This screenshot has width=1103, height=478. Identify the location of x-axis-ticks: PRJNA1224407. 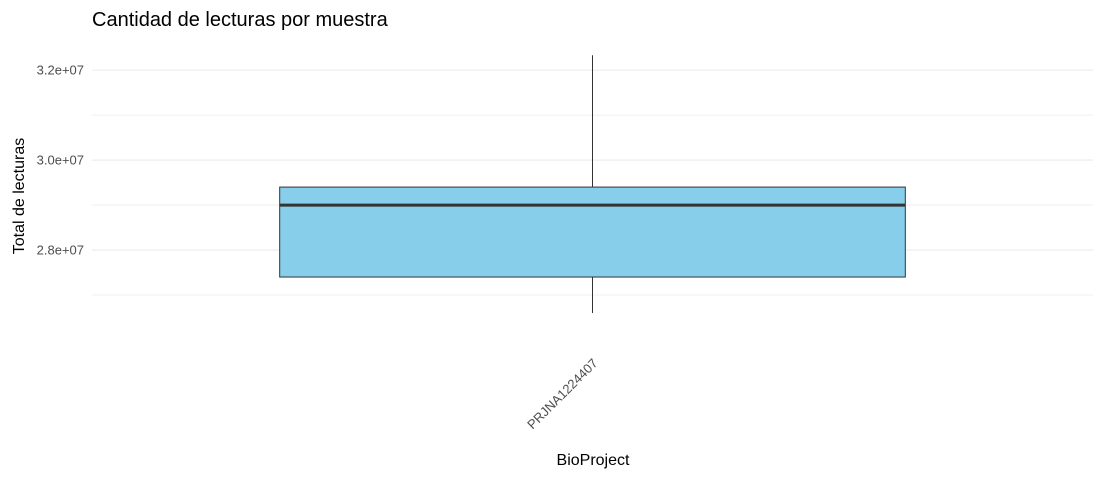
(562, 394).